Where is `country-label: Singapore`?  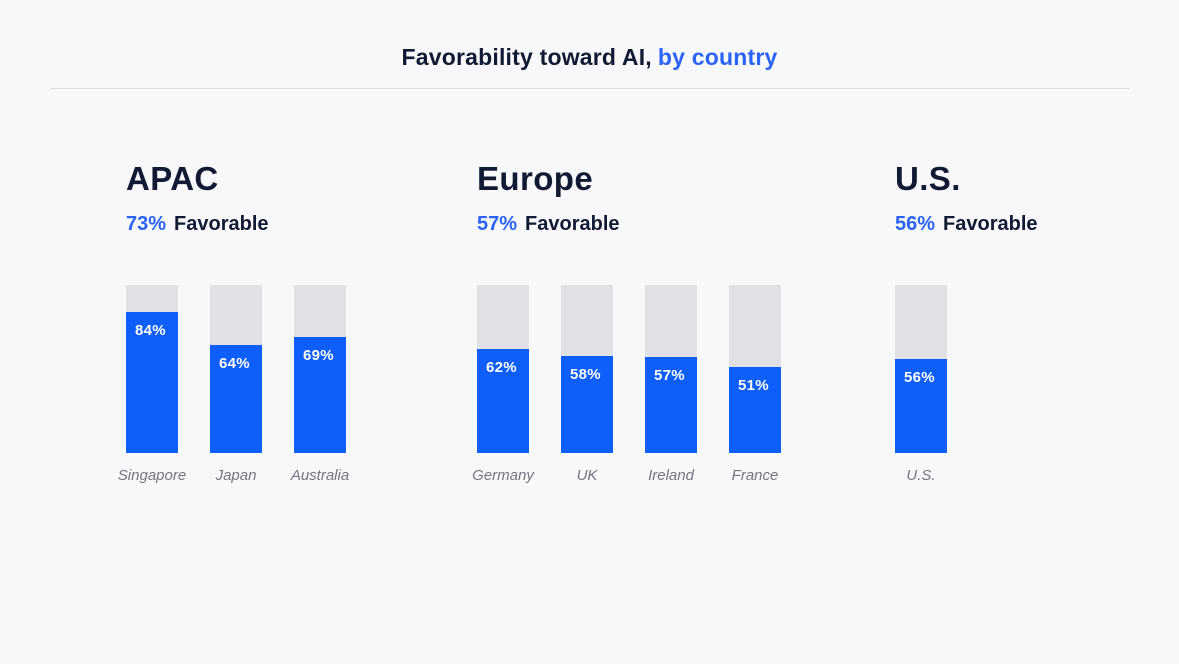
country-label: Singapore is located at coordinates (152, 475).